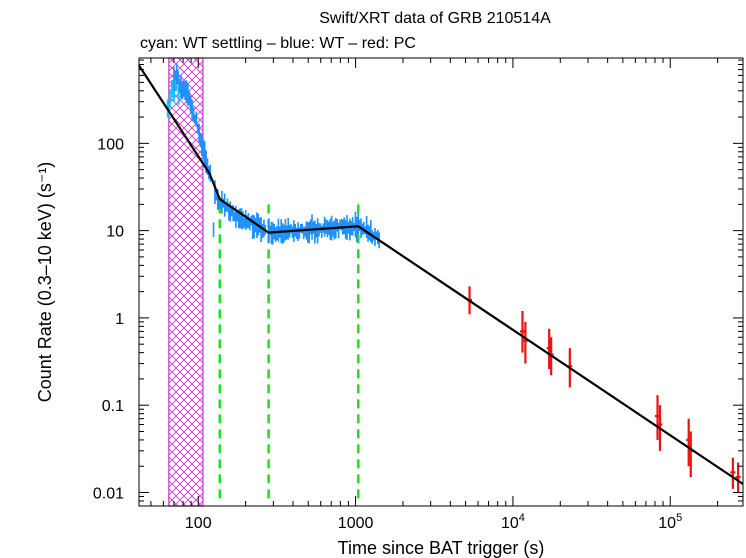 This screenshot has width=746, height=558. What do you see at coordinates (198, 523) in the screenshot?
I see `x-tick-label: 100` at bounding box center [198, 523].